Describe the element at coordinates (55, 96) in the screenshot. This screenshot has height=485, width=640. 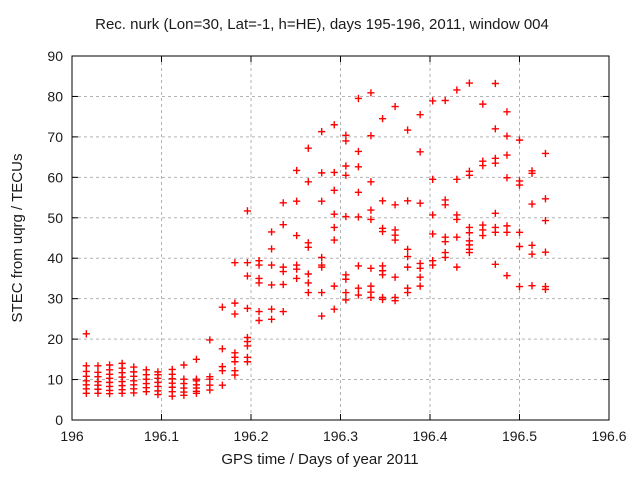
I see `y-tick-label: 80` at that location.